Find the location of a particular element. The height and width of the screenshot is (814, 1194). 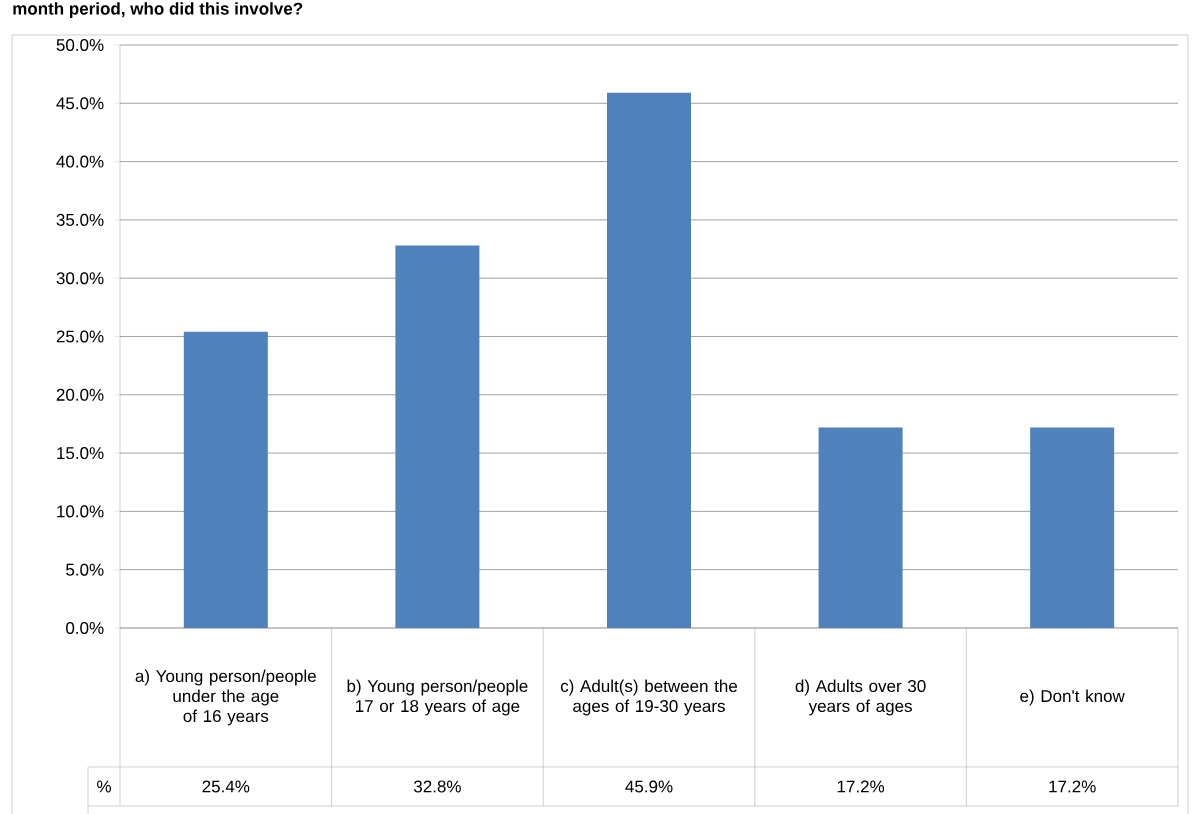

x-tick-label: a) Young person/people under the age of 16 years is located at coordinates (225, 697).